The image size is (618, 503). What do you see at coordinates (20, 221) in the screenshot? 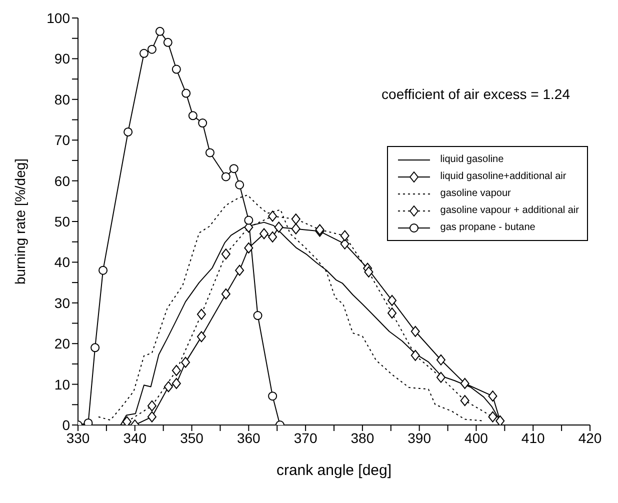
I see `y-axis-title: burning rate [%/deg]` at bounding box center [20, 221].